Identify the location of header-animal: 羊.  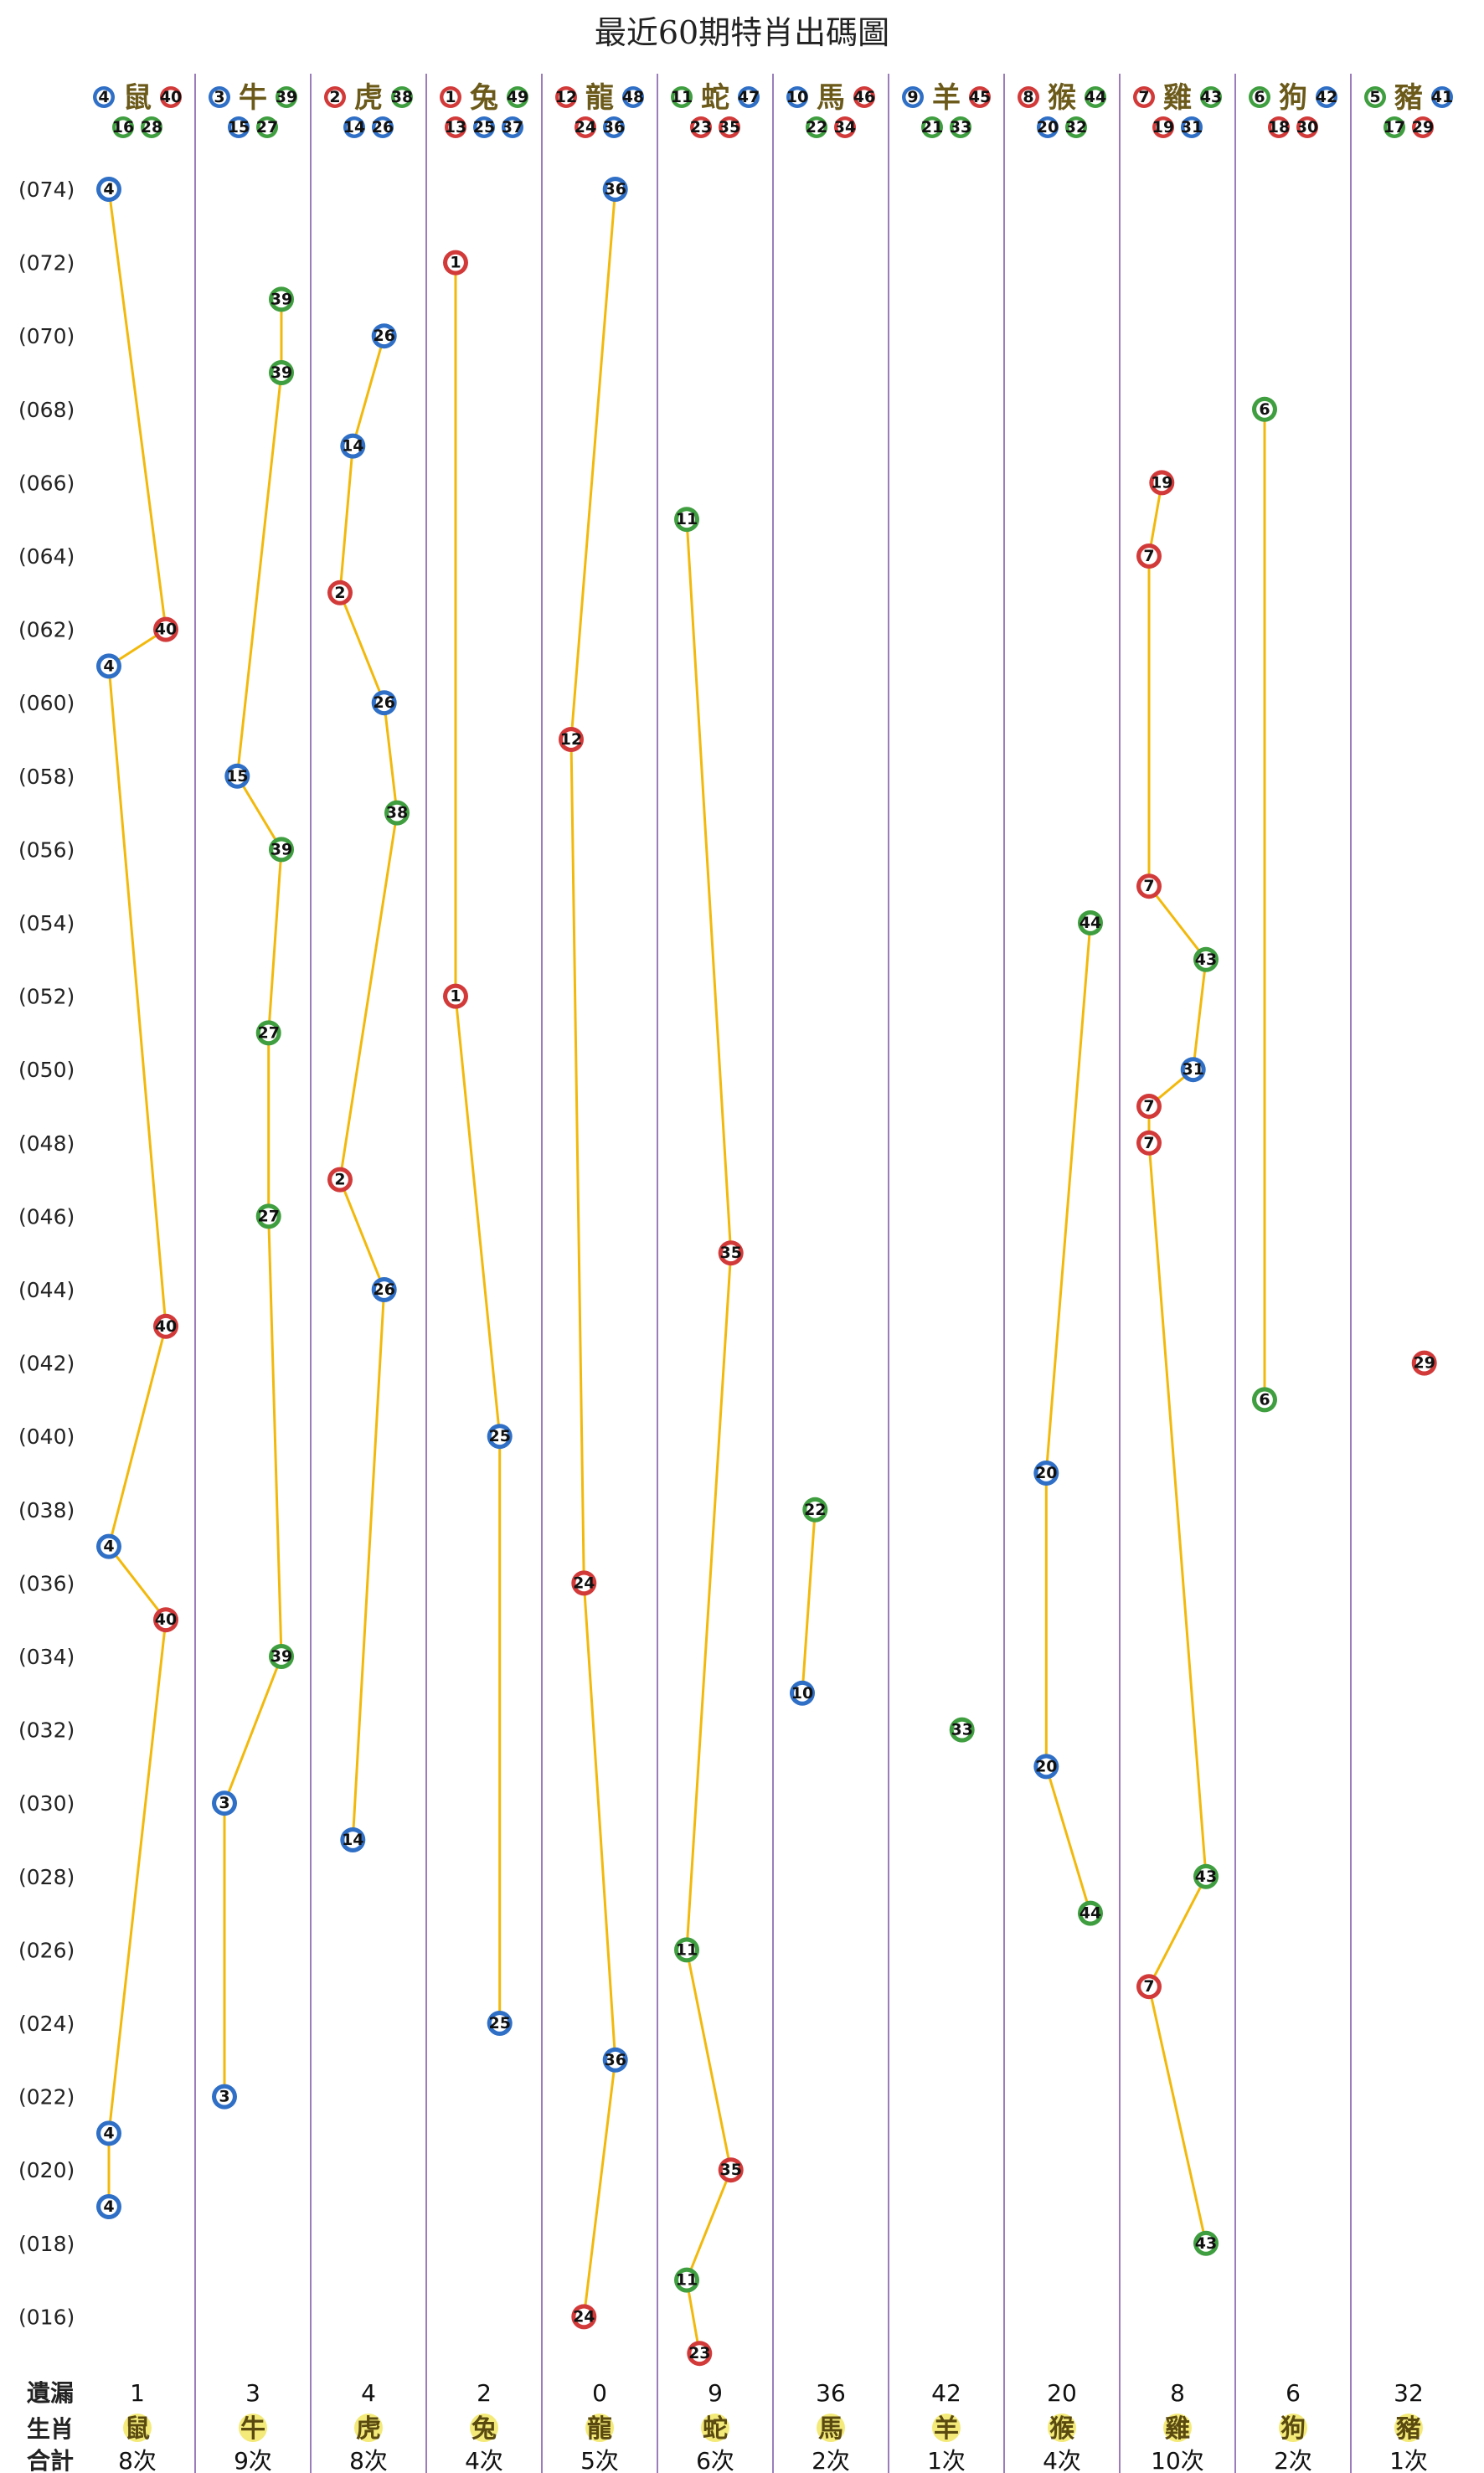
(946, 98).